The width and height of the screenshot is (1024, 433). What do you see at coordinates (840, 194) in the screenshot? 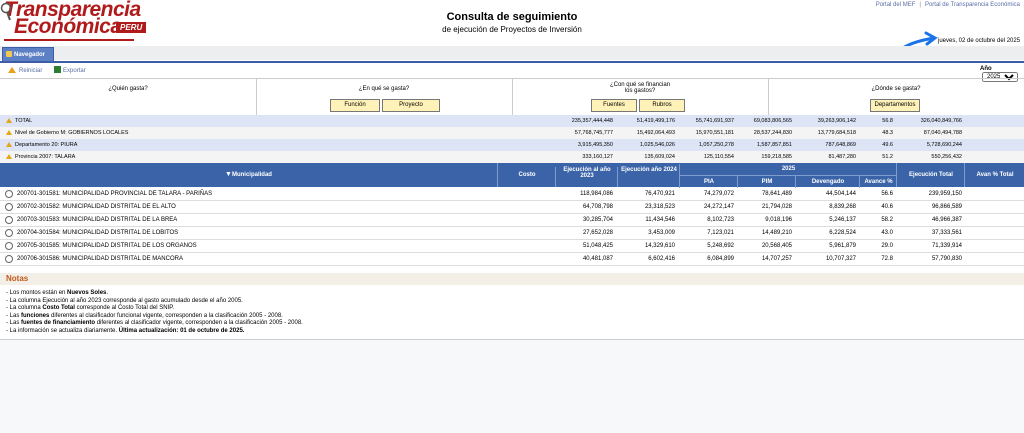
I see `row-devengado: 44,504,144` at bounding box center [840, 194].